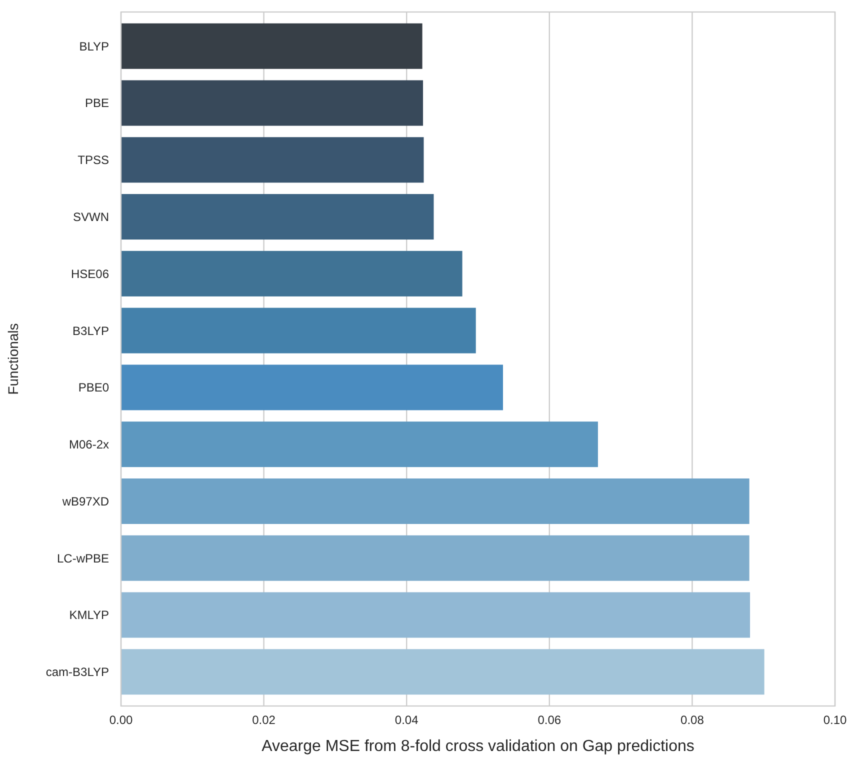 The height and width of the screenshot is (759, 853). I want to click on y-tick-label: LC-wPBE, so click(82, 558).